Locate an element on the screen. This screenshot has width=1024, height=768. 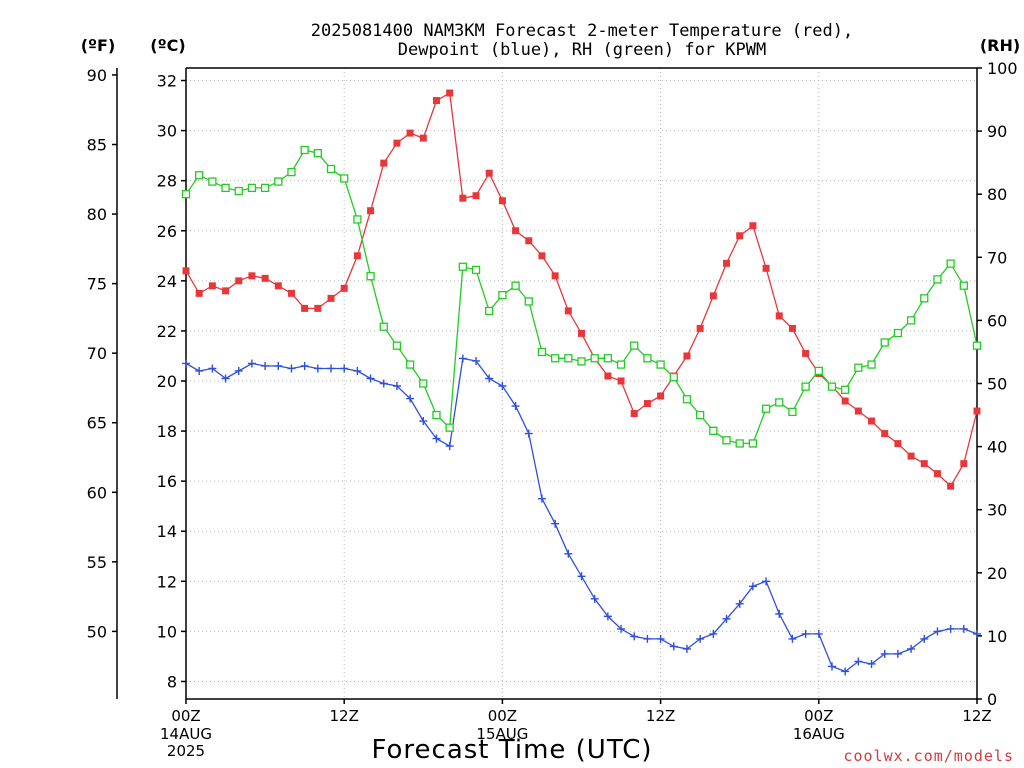
fahrenheit-unit-label: (ºF) is located at coordinates (98, 45).